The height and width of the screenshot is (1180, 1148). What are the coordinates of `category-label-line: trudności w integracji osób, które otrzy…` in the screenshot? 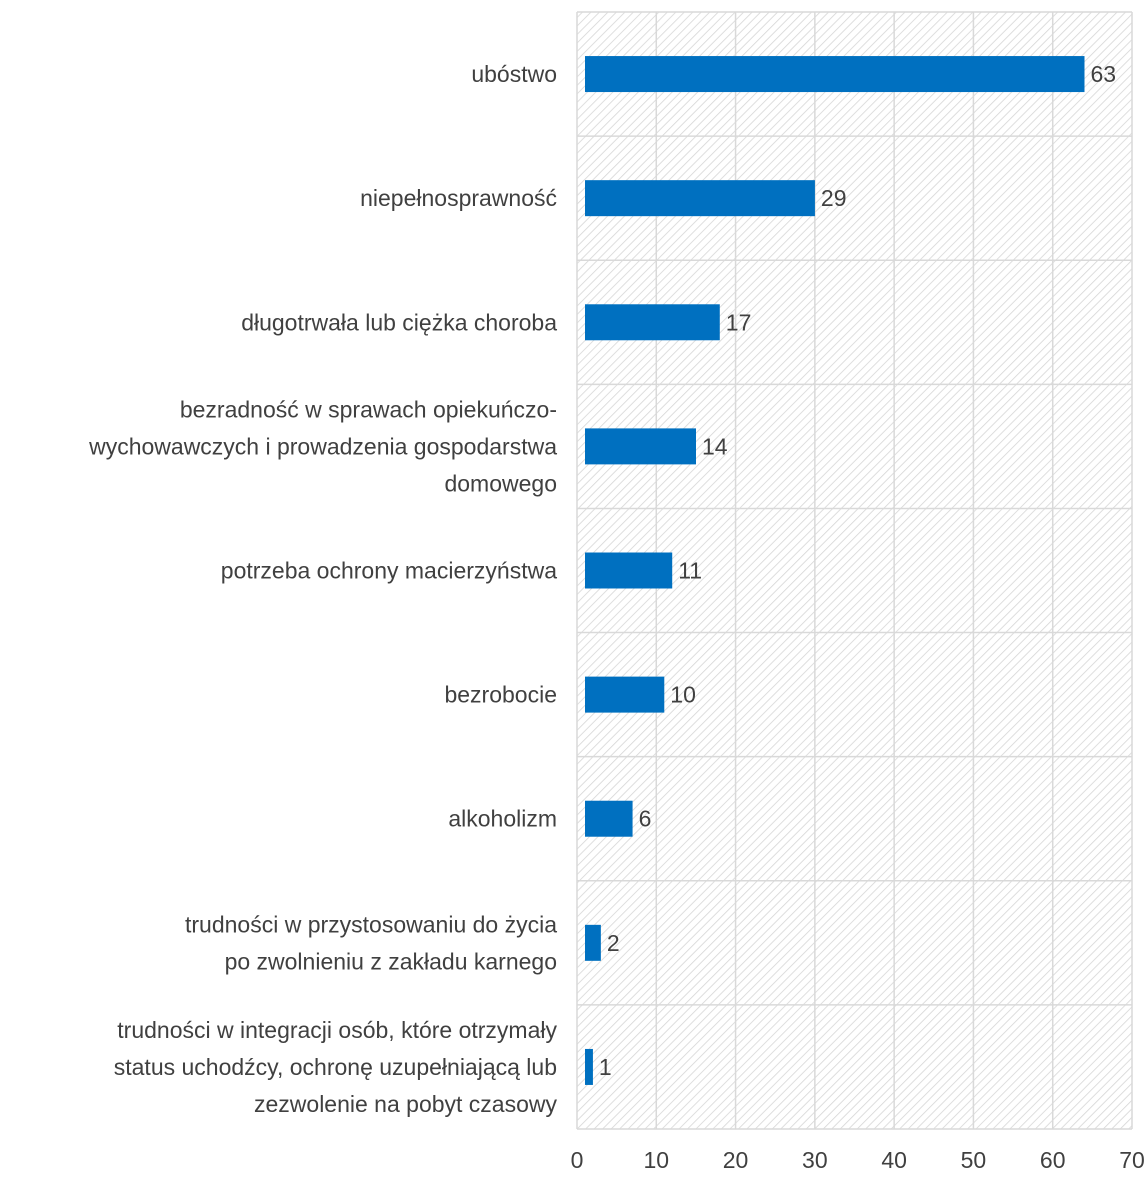 It's located at (337, 1030).